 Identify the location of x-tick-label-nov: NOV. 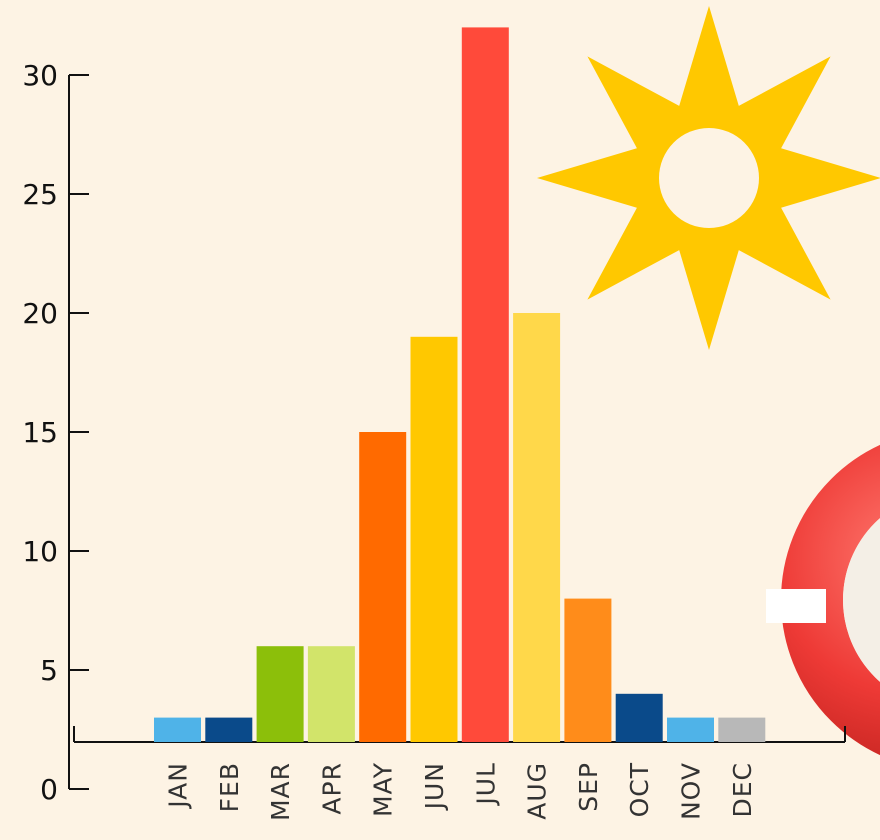
(691, 791).